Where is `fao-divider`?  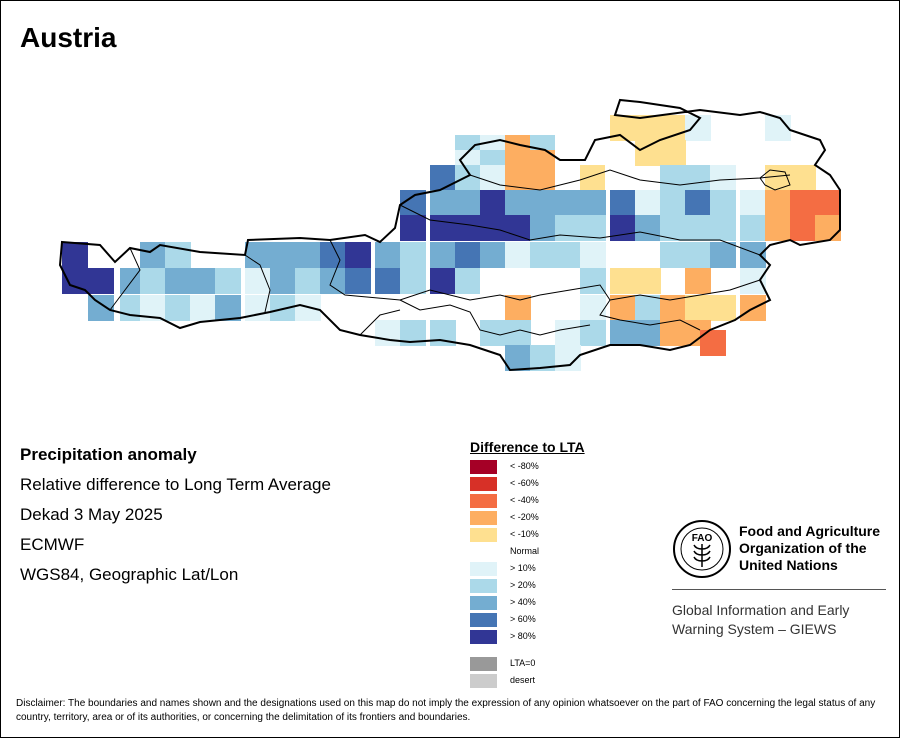
fao-divider is located at coordinates (779, 589).